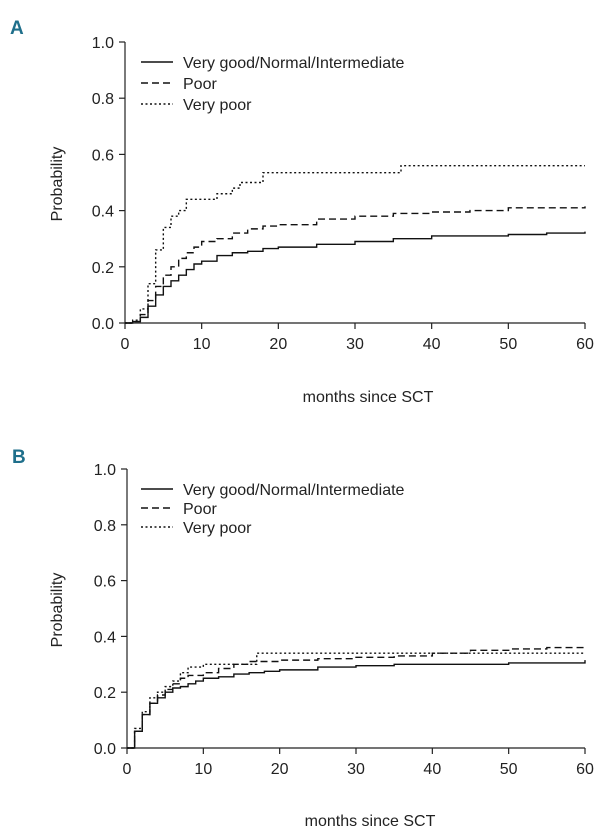 This screenshot has width=596, height=831. I want to click on panel-a-y-tick-label: 0.4, so click(103, 212).